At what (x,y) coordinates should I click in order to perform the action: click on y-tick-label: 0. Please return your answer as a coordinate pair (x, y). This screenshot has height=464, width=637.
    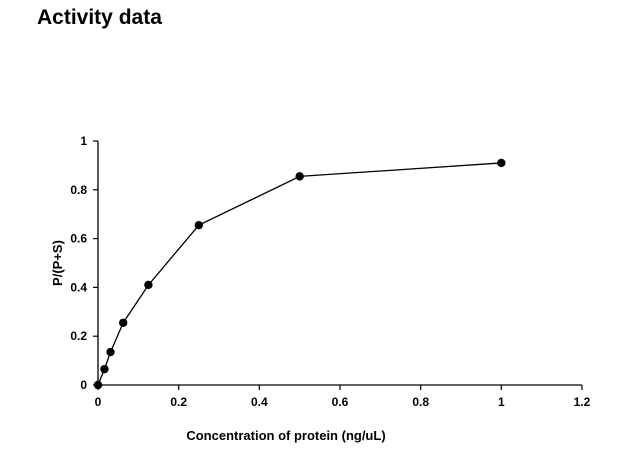
    Looking at the image, I should click on (83, 385).